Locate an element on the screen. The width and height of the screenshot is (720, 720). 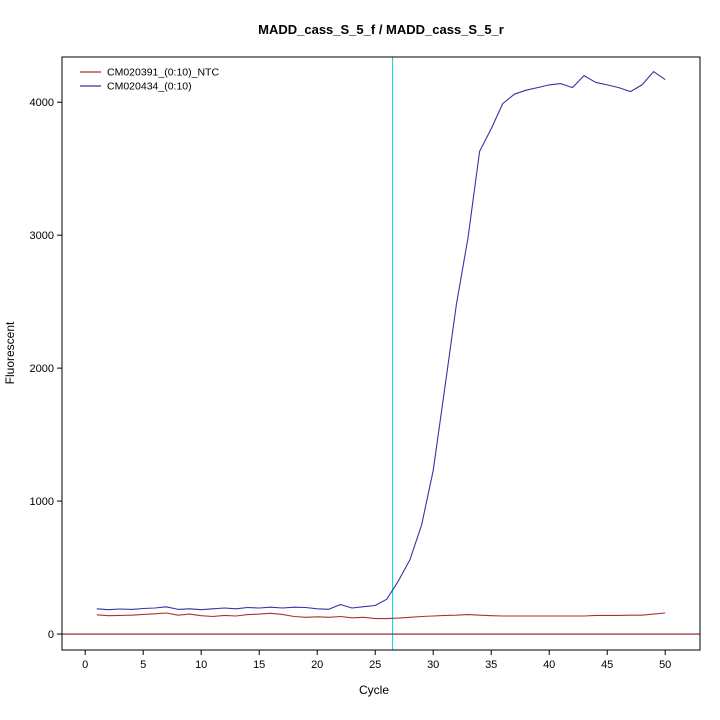
legend-item-label: CM020391_(0:10)_NTC is located at coordinates (163, 73).